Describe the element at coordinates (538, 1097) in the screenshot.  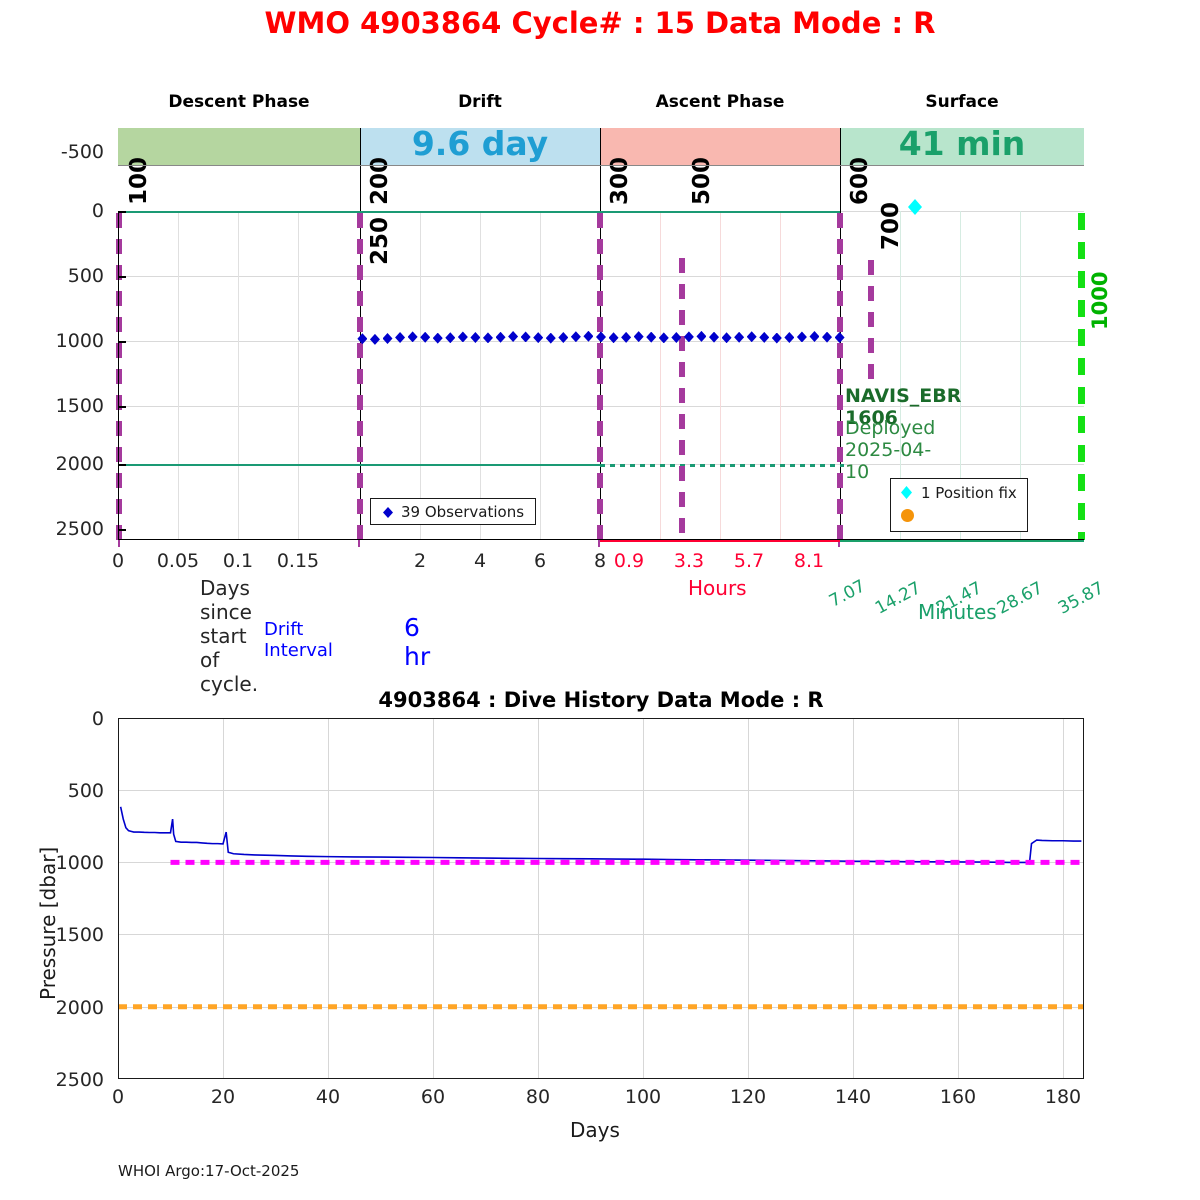
I see `lxtick-80: 80` at that location.